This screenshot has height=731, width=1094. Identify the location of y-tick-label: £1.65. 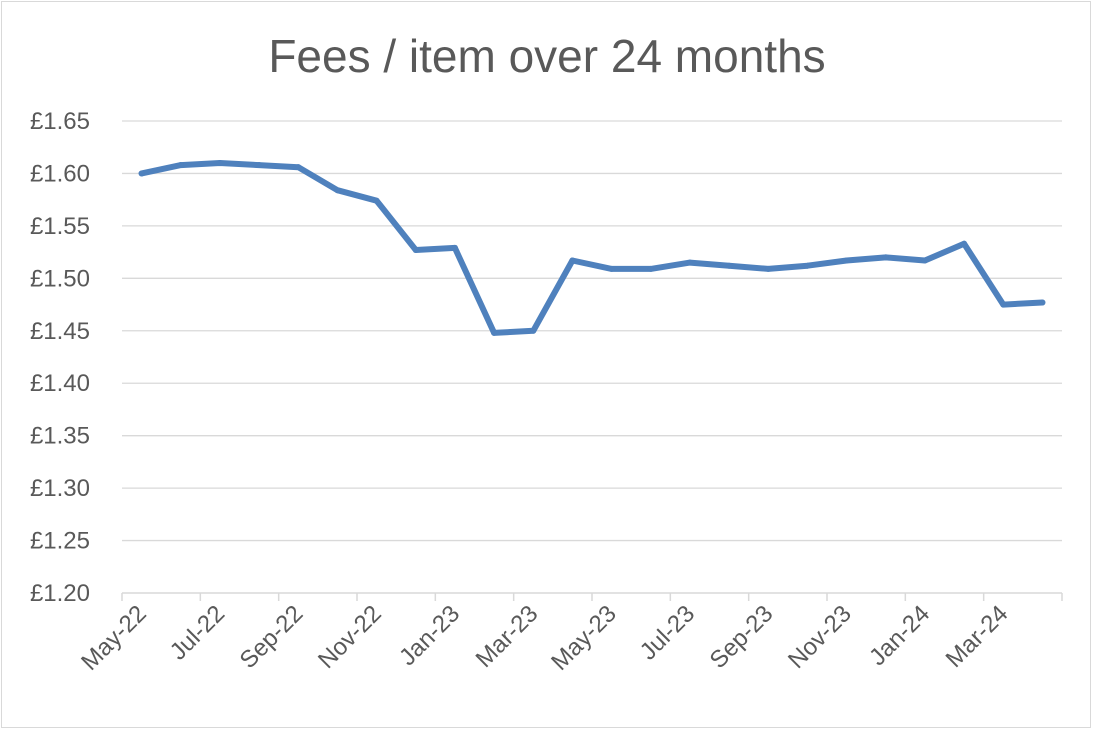
(60, 121).